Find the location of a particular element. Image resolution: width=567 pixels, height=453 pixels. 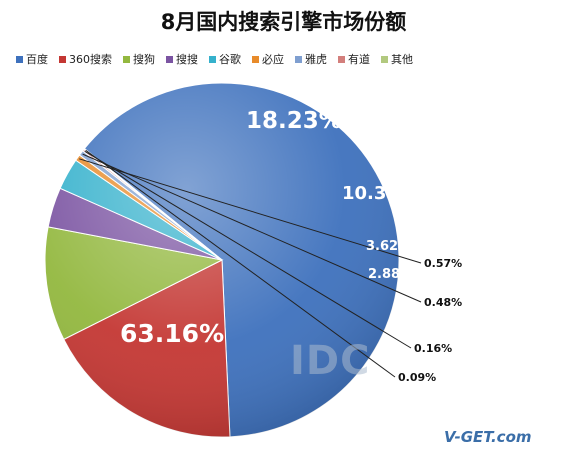

legend-label: 其他 is located at coordinates (402, 59).